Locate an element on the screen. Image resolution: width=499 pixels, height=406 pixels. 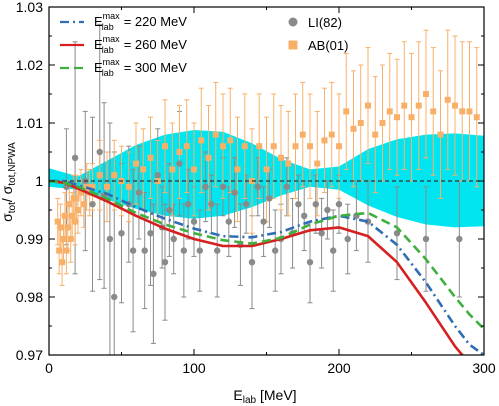
x-tick-label: 200 is located at coordinates (339, 368).